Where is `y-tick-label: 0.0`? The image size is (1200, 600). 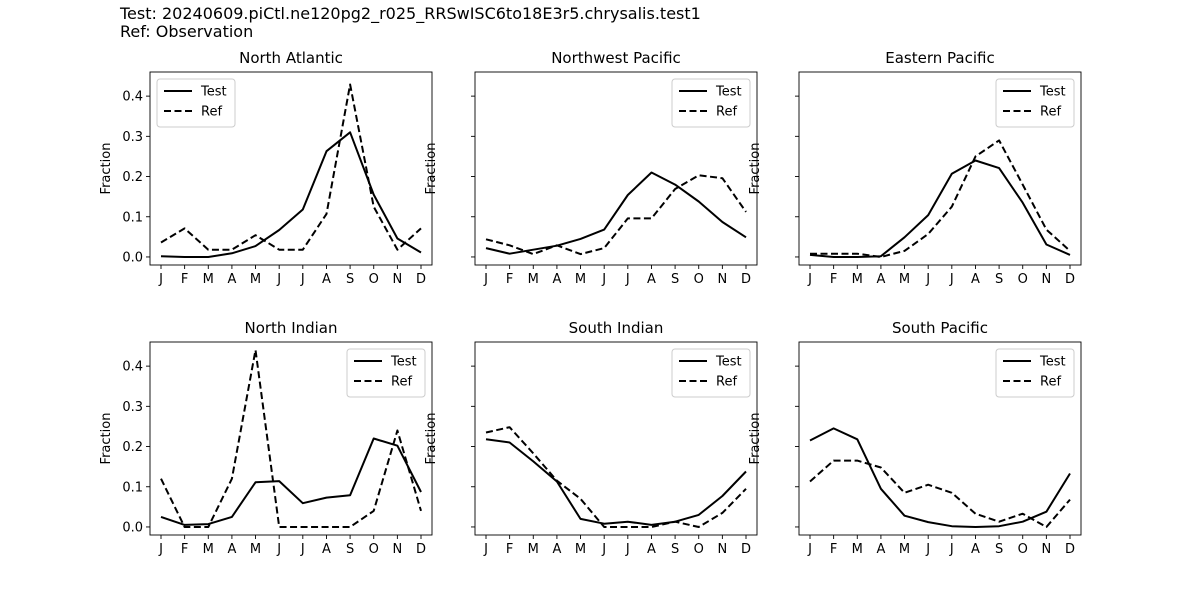 y-tick-label: 0.0 is located at coordinates (132, 527).